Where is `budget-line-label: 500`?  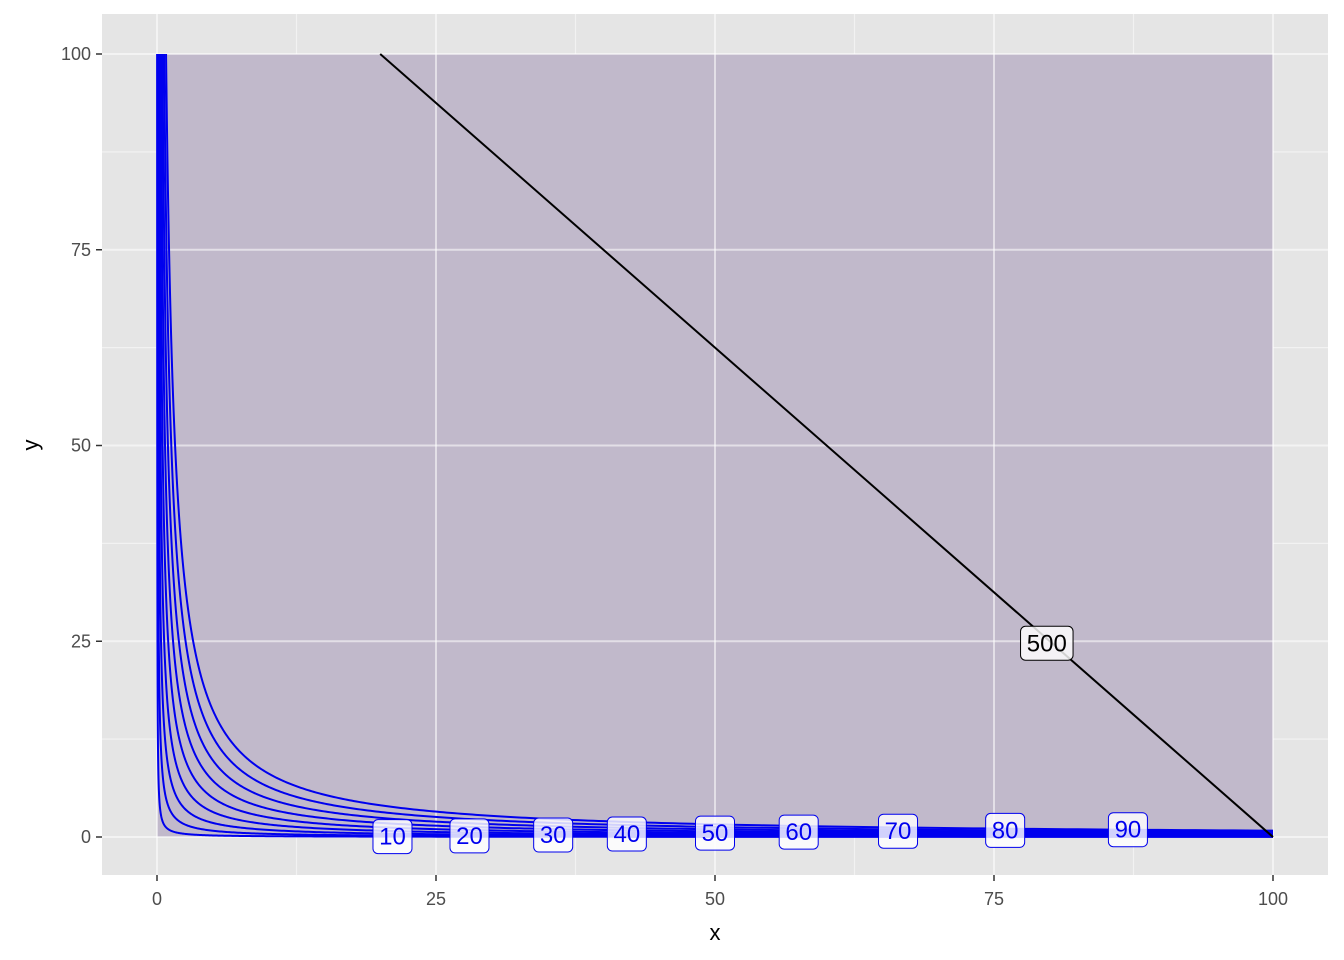 budget-line-label: 500 is located at coordinates (1047, 643).